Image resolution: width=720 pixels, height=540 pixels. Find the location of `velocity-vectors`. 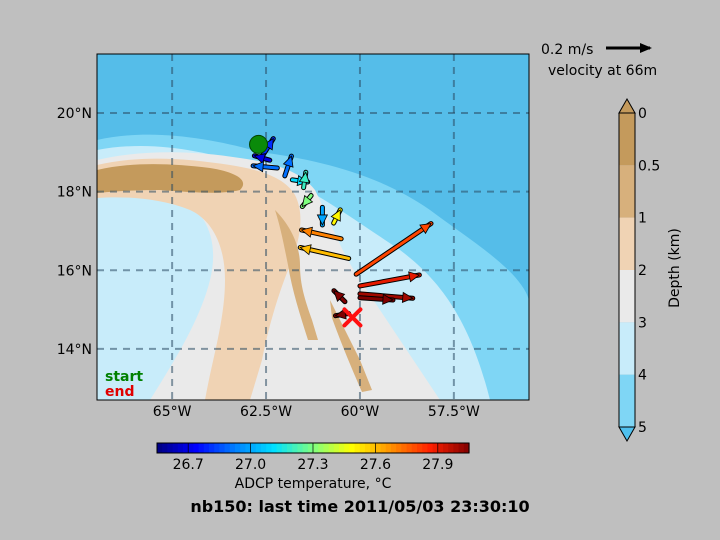

velocity-vectors is located at coordinates (342, 228).